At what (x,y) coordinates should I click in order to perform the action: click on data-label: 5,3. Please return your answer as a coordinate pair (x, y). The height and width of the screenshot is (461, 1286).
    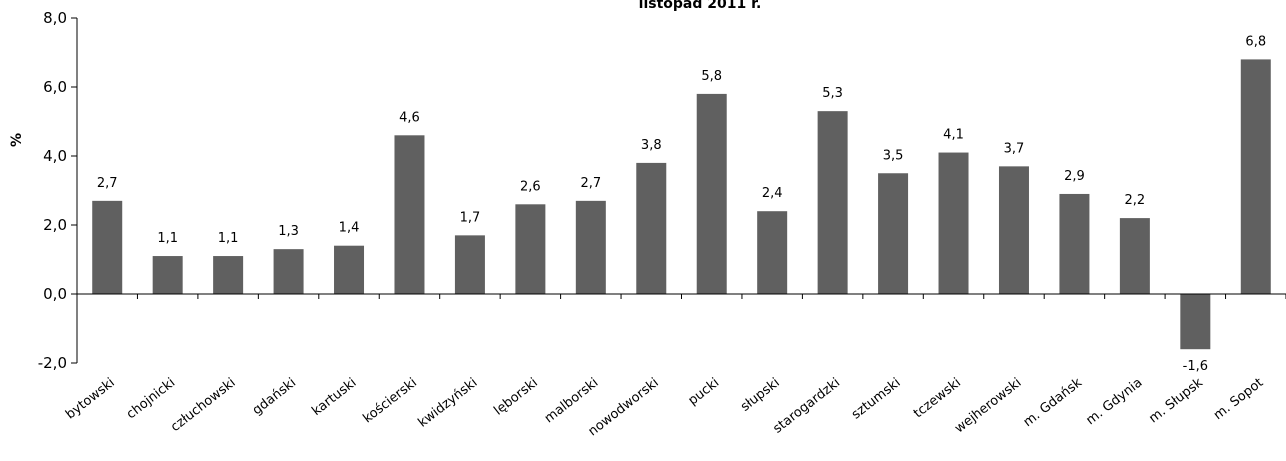
    Looking at the image, I should click on (832, 93).